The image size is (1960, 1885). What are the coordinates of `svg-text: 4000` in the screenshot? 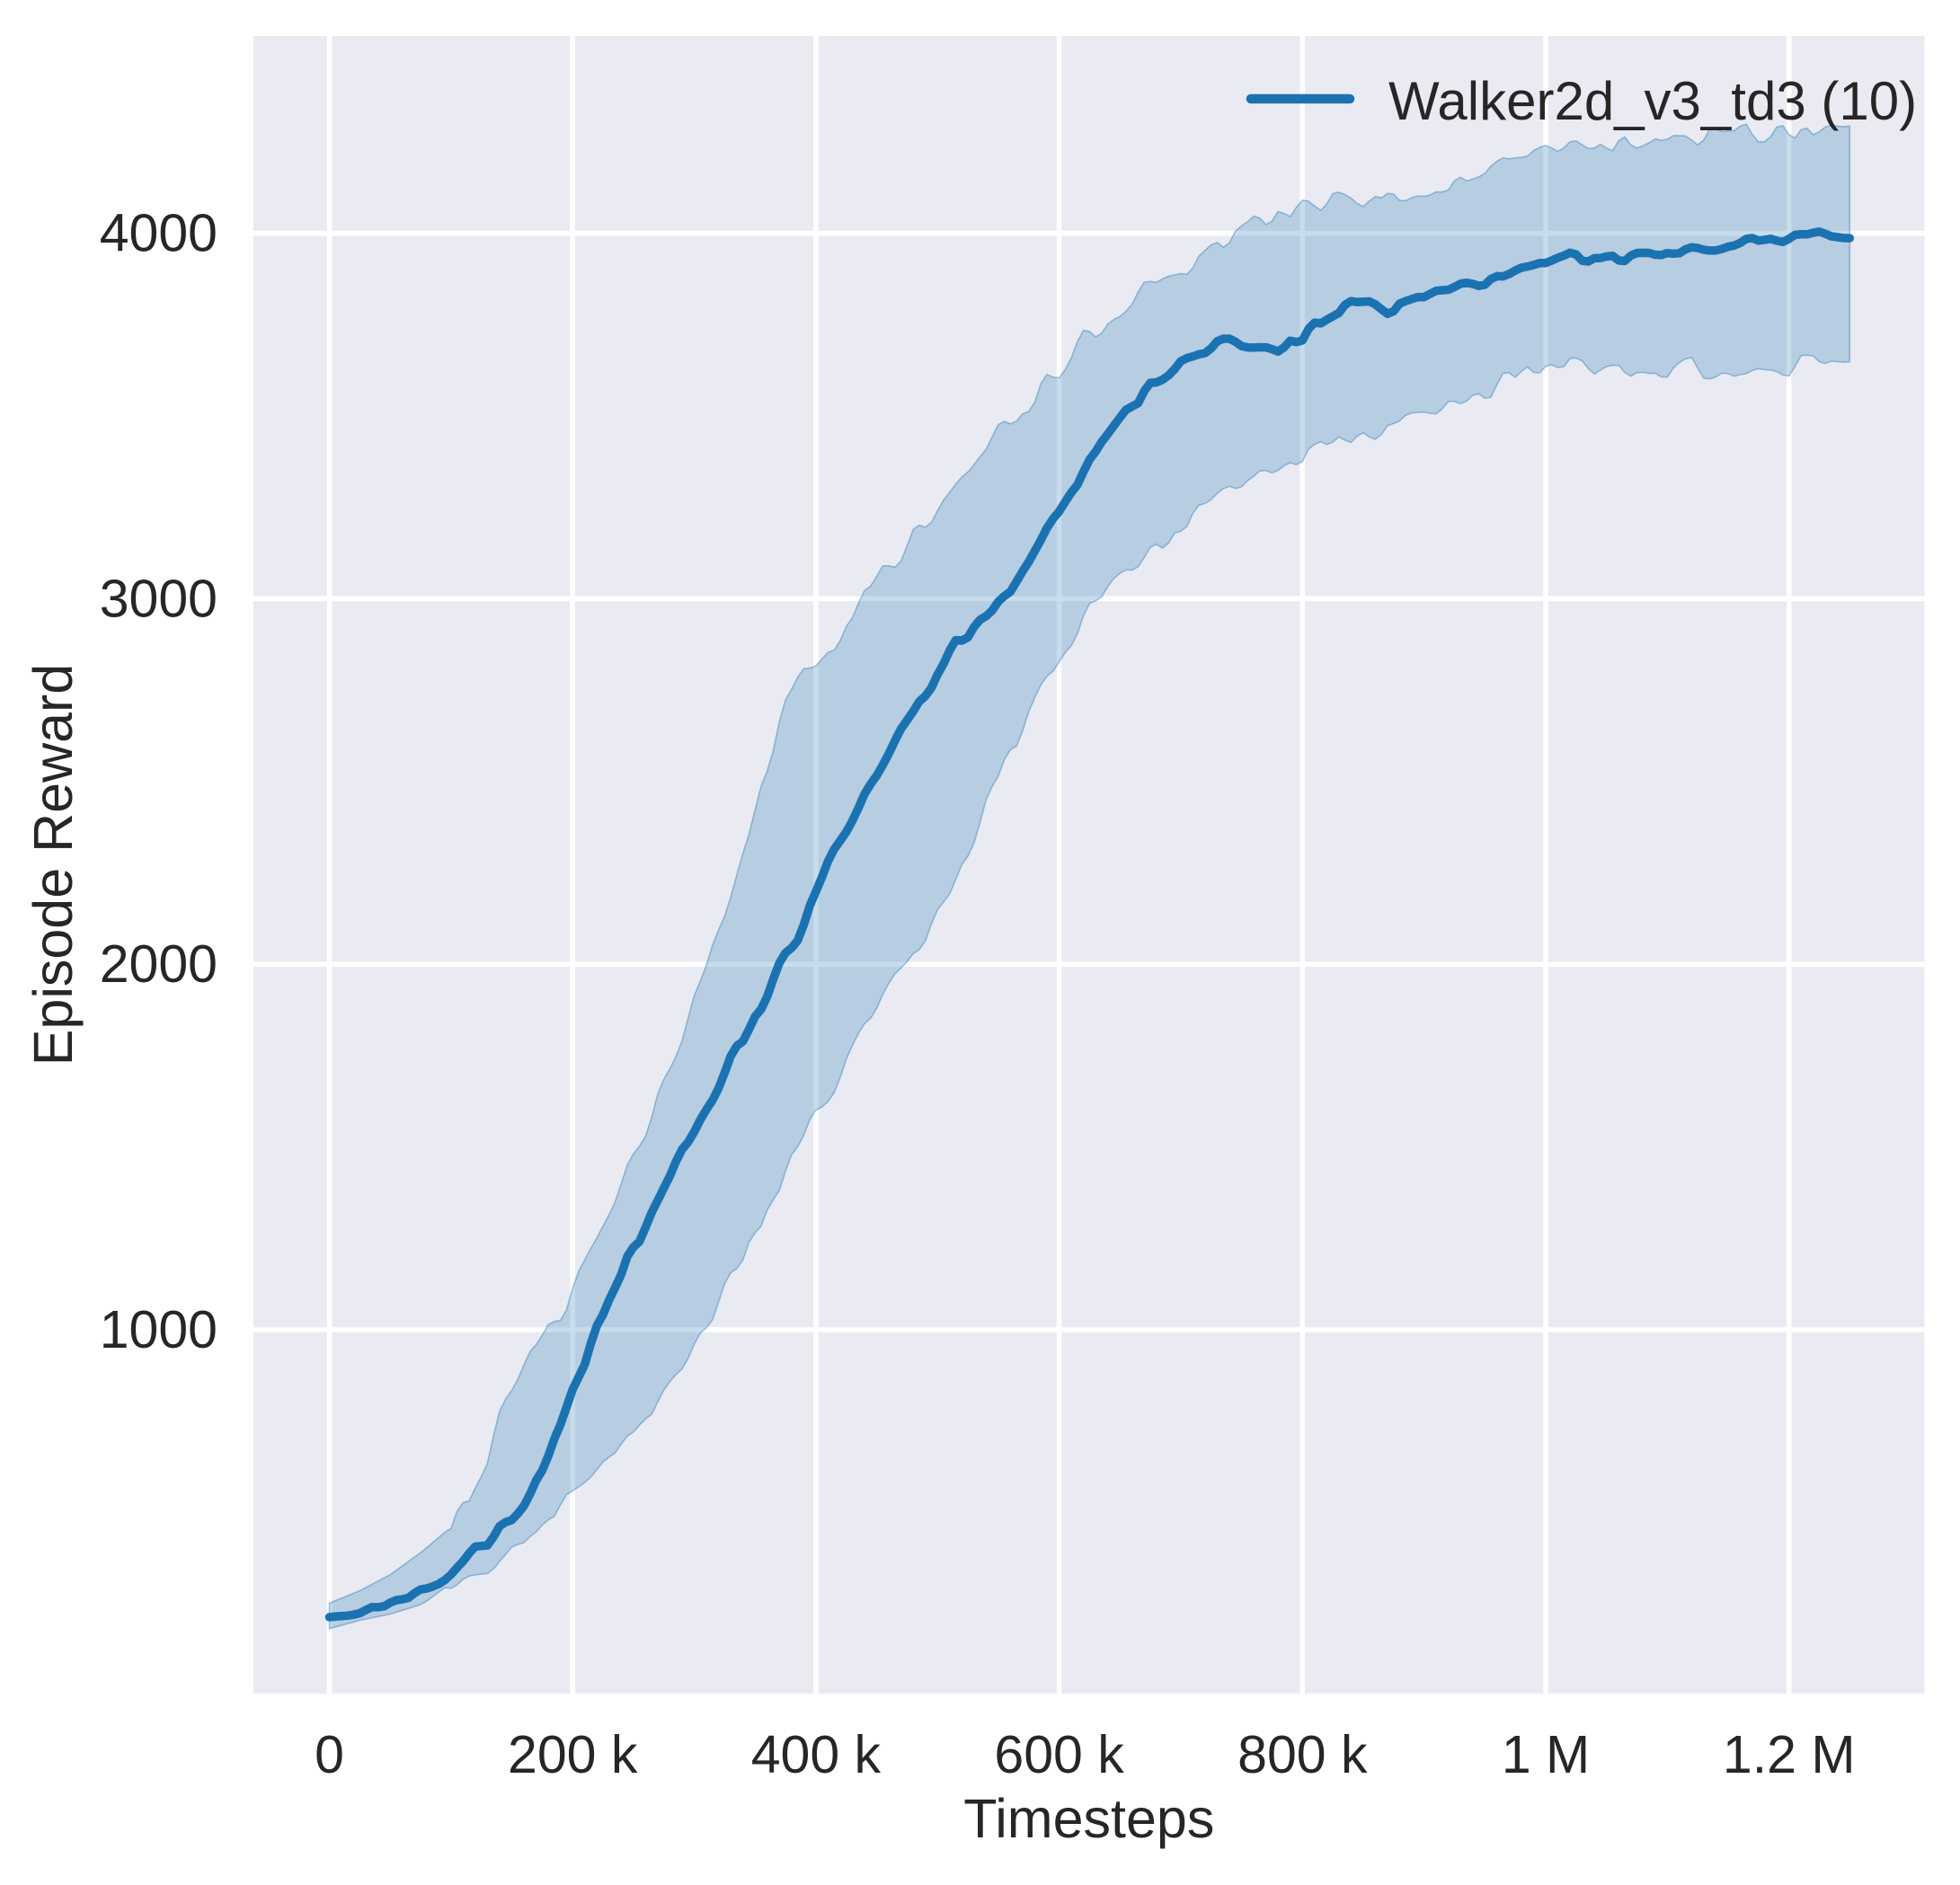 It's located at (158, 233).